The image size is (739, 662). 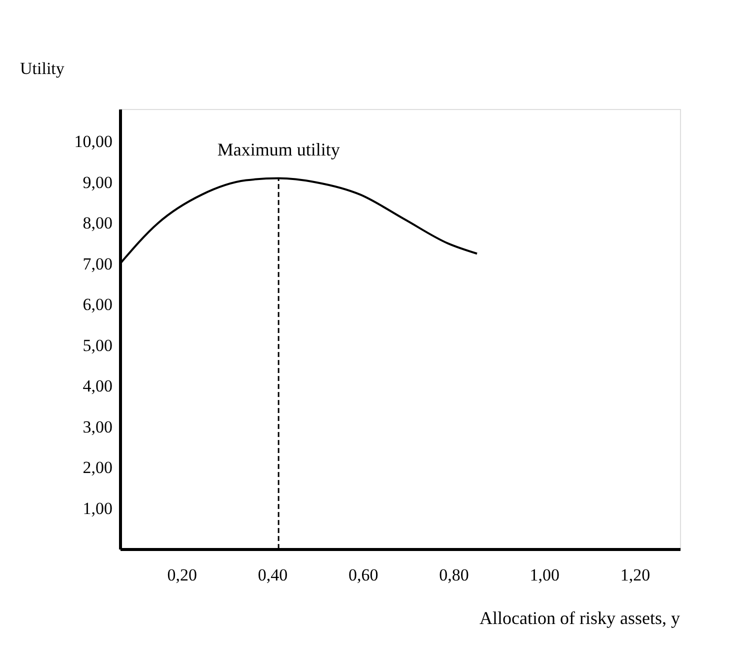 What do you see at coordinates (182, 575) in the screenshot?
I see `x-tick-label: 0,20` at bounding box center [182, 575].